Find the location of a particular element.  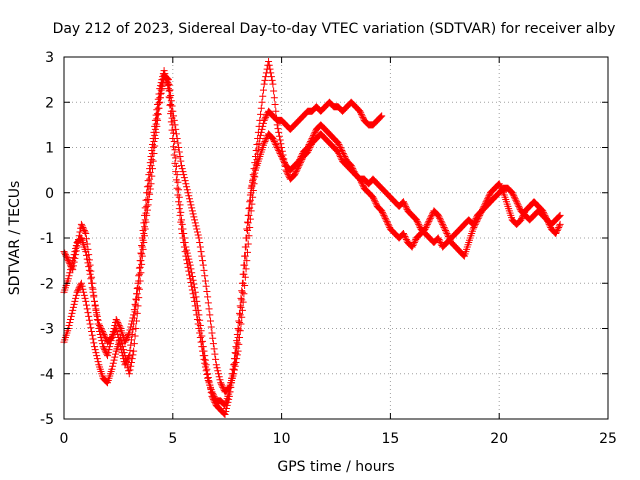

x-tick-label: 25 is located at coordinates (608, 439).